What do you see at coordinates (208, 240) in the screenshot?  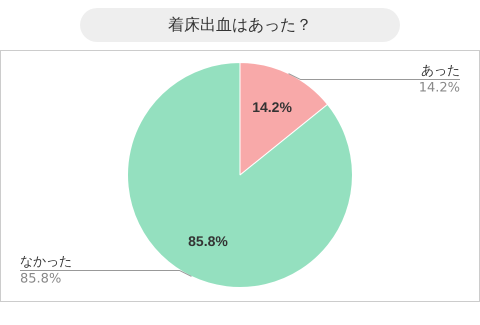 I see `data-label: 85.8%` at bounding box center [208, 240].